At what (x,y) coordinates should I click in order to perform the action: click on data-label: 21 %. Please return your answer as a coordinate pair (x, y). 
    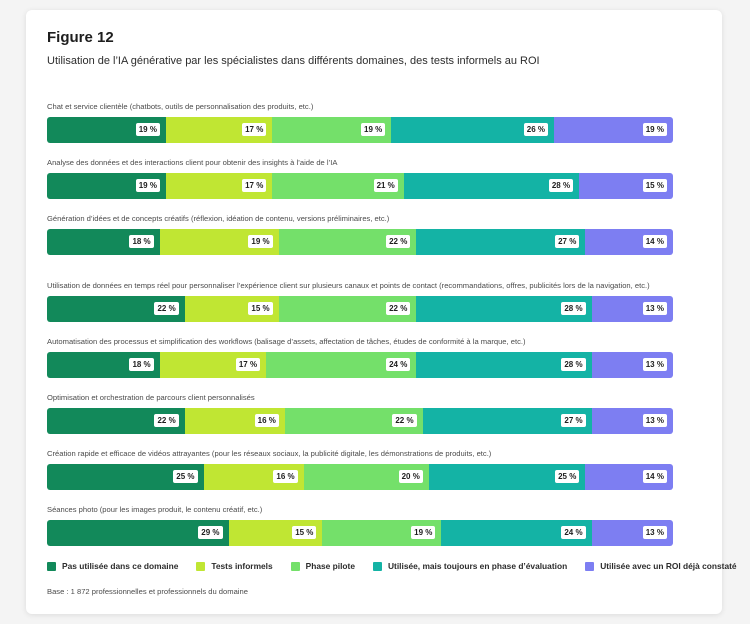
    Looking at the image, I should click on (385, 185).